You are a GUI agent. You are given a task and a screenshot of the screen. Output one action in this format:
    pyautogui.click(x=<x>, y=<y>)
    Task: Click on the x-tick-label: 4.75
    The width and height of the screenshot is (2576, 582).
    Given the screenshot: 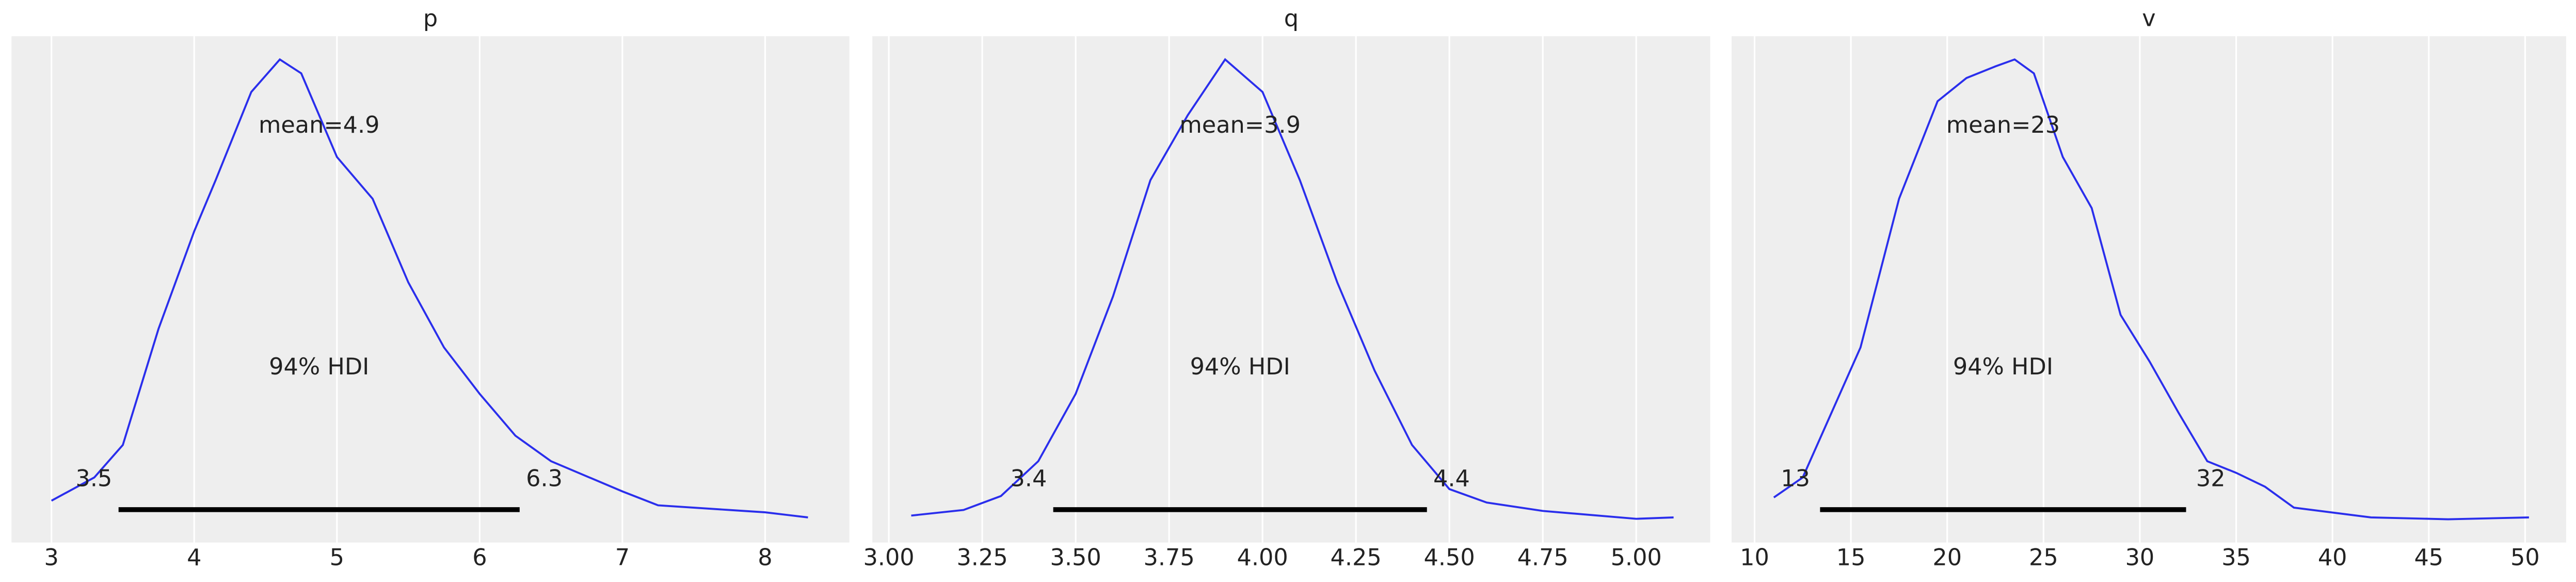 What is the action you would take?
    pyautogui.click(x=1543, y=558)
    